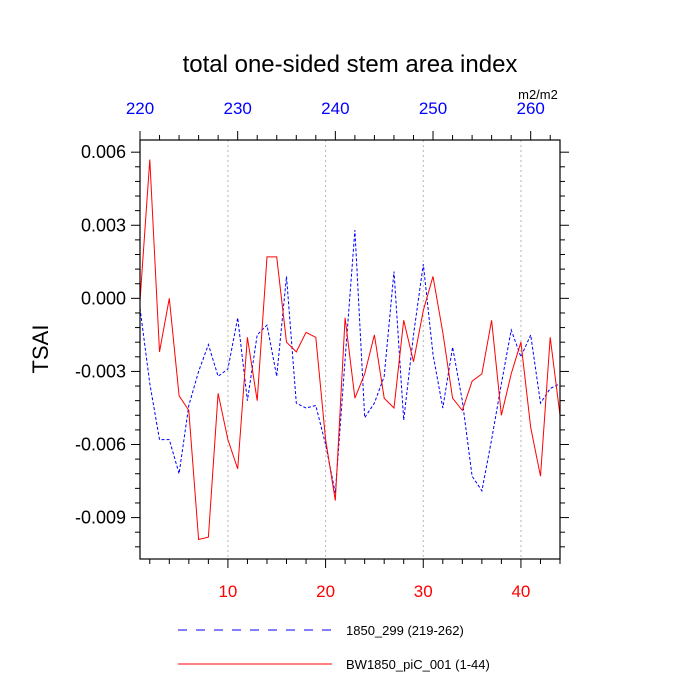 This screenshot has width=700, height=700. Describe the element at coordinates (538, 94) in the screenshot. I see `units-label: m2/m2` at that location.